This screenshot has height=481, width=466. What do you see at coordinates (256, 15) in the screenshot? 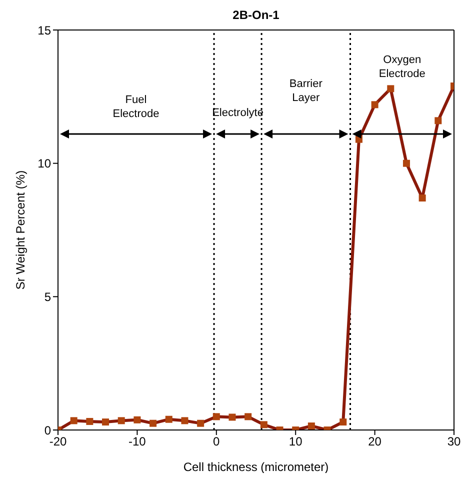
I see `chart-title: 2B-On-1` at bounding box center [256, 15].